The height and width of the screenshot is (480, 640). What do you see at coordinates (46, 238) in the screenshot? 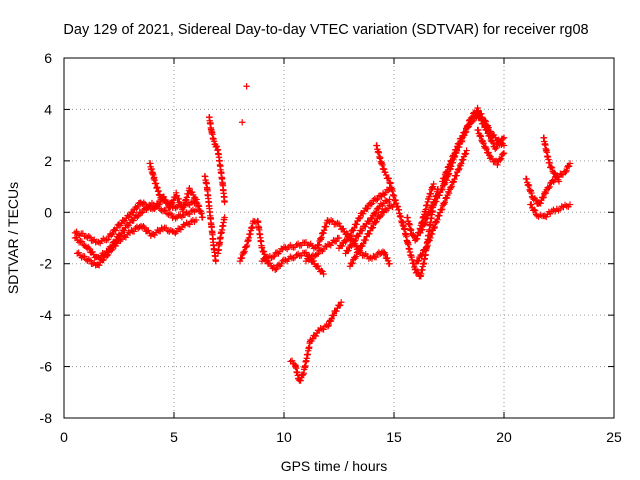
I see `y-tick-labels: -8 -6 -4 -2 0 2 4 6` at bounding box center [46, 238].